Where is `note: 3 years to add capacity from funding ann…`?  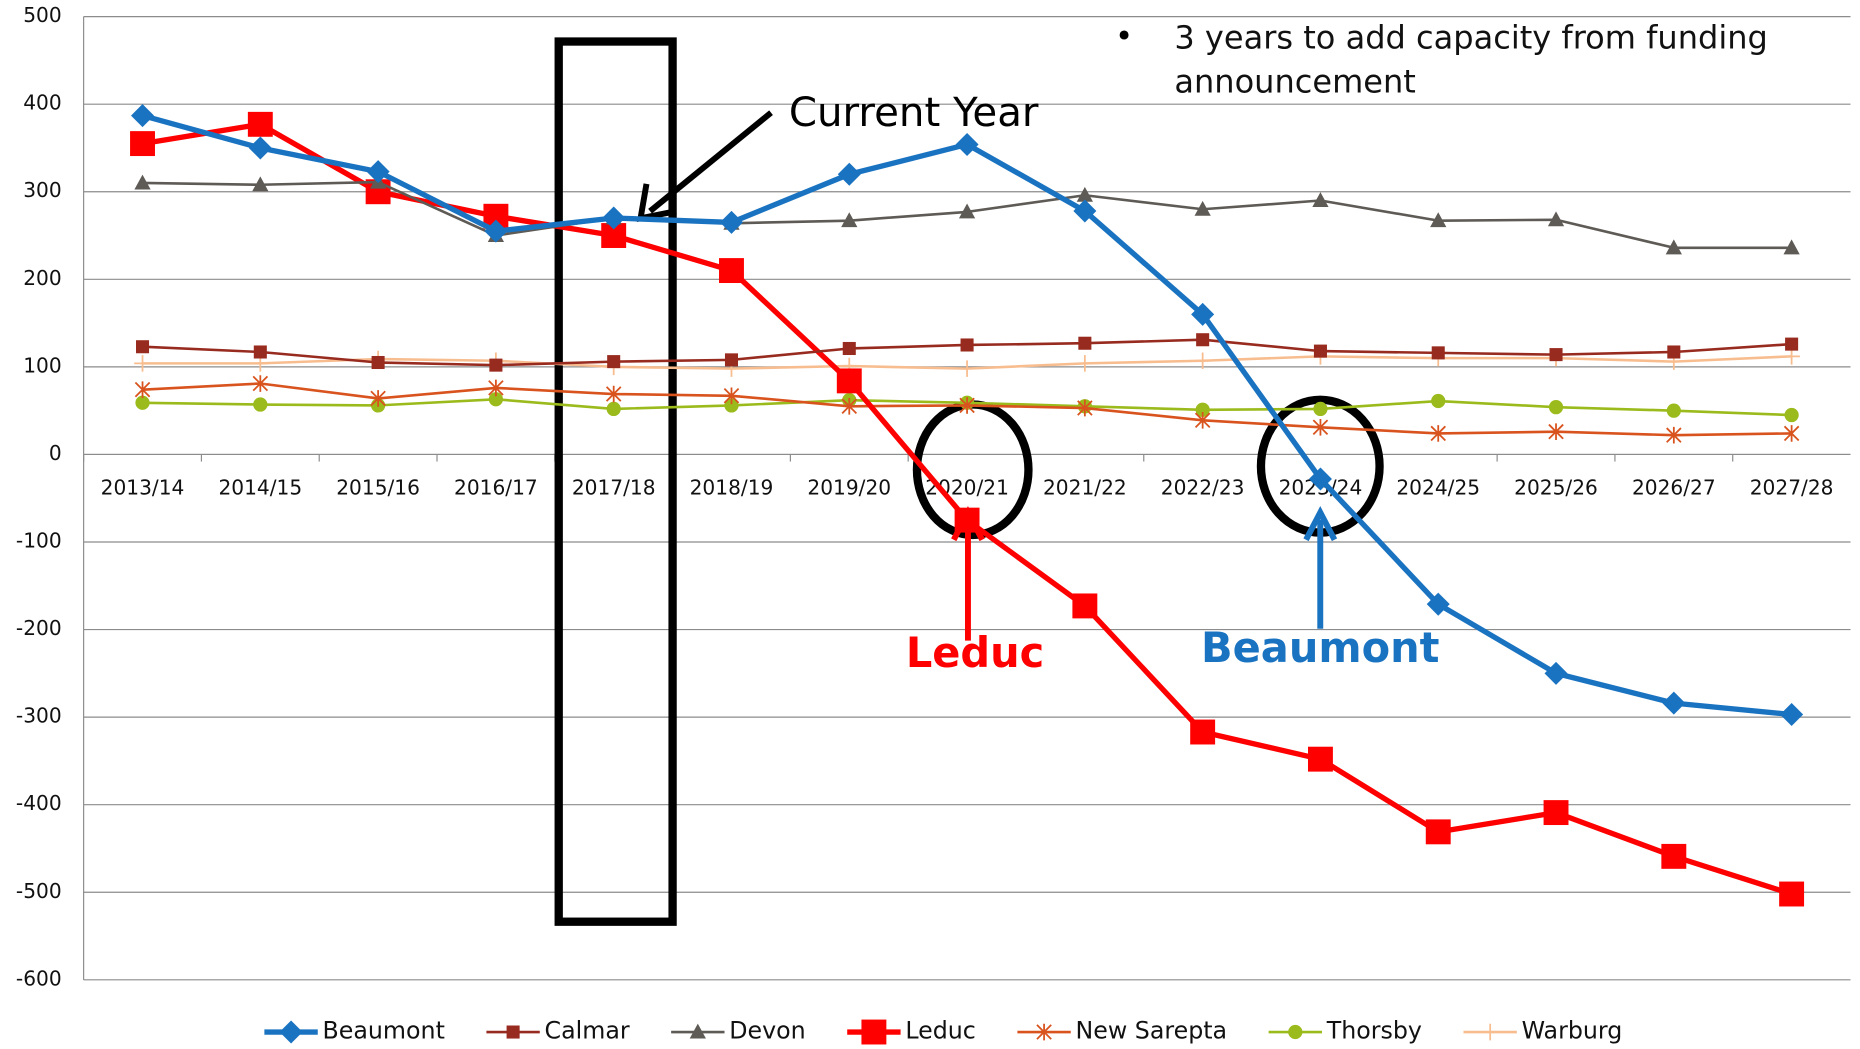 note: 3 years to add capacity from funding ann… is located at coordinates (1471, 60).